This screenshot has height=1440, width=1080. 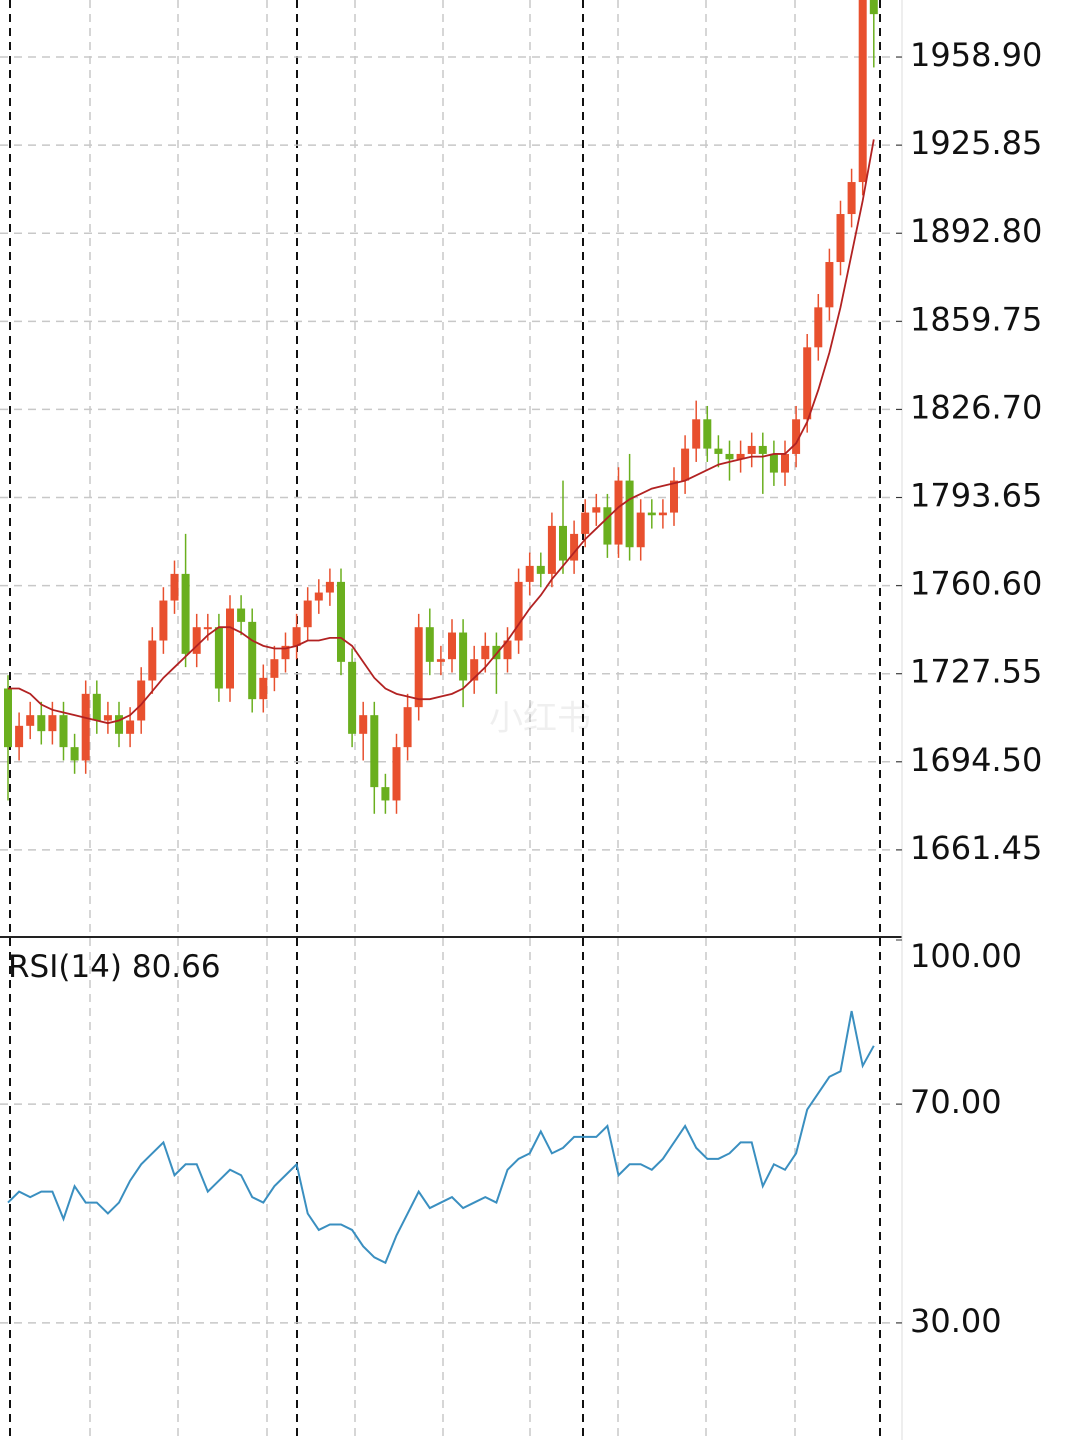 What do you see at coordinates (976, 407) in the screenshot?
I see `y-tick-label: 1826.70` at bounding box center [976, 407].